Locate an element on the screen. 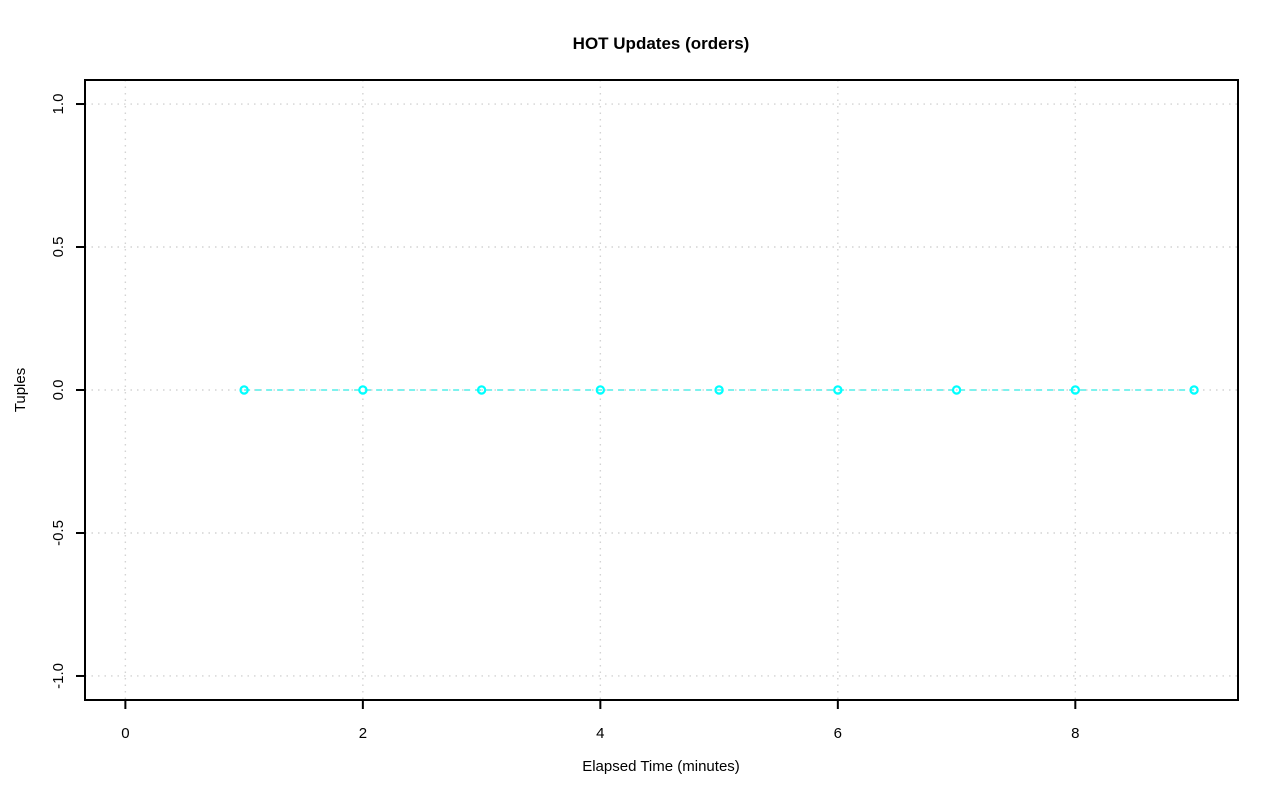 This screenshot has height=801, width=1280. y-tick-label: -0.5 is located at coordinates (58, 533).